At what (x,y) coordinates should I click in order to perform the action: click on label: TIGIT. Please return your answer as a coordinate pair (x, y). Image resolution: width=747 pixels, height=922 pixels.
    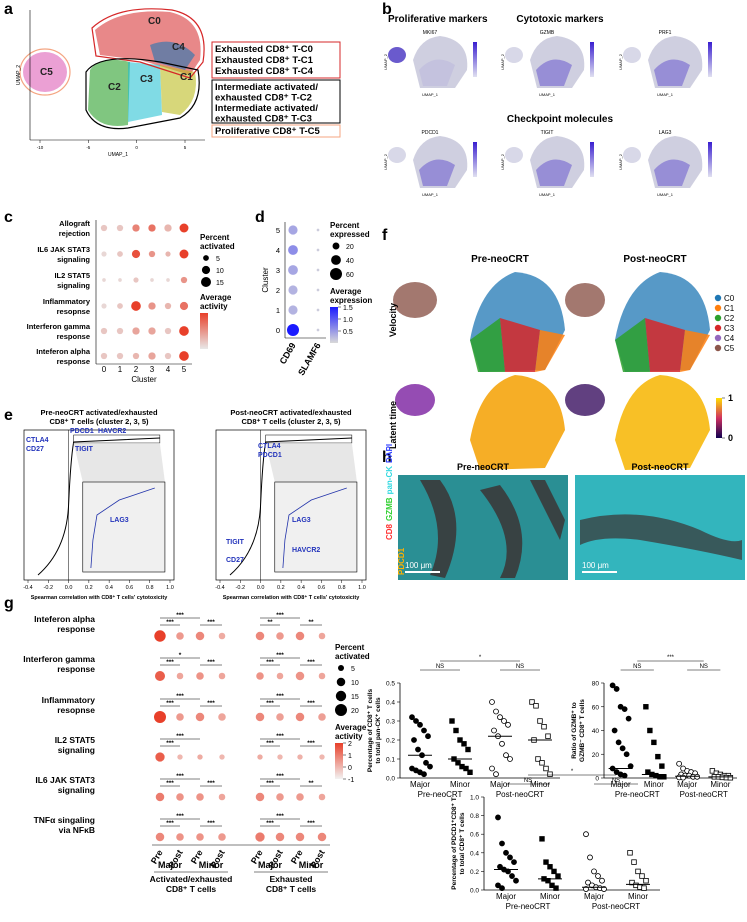
    Looking at the image, I should click on (547, 133).